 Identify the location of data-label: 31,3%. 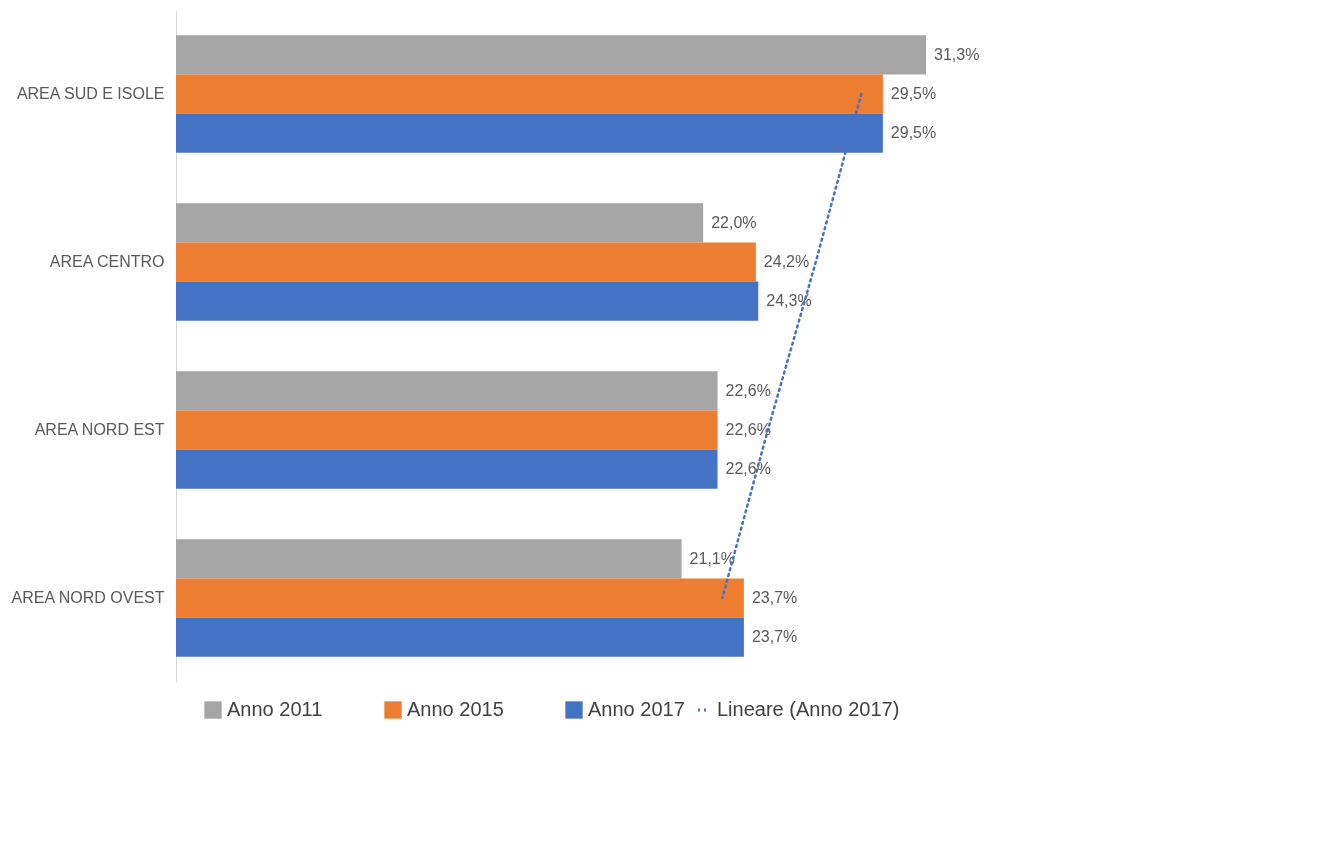
(957, 54).